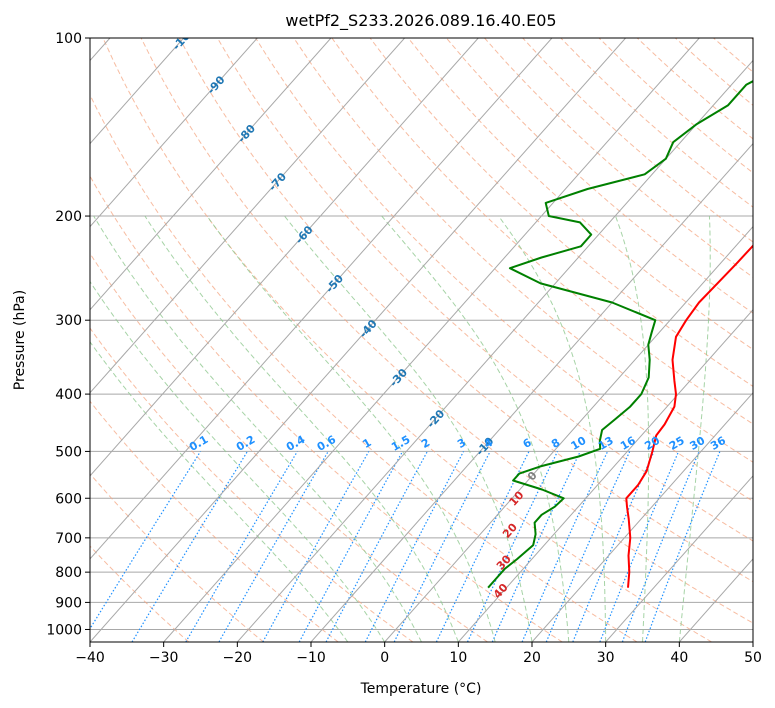  Describe the element at coordinates (68, 452) in the screenshot. I see `y-tick-label: 500` at that location.